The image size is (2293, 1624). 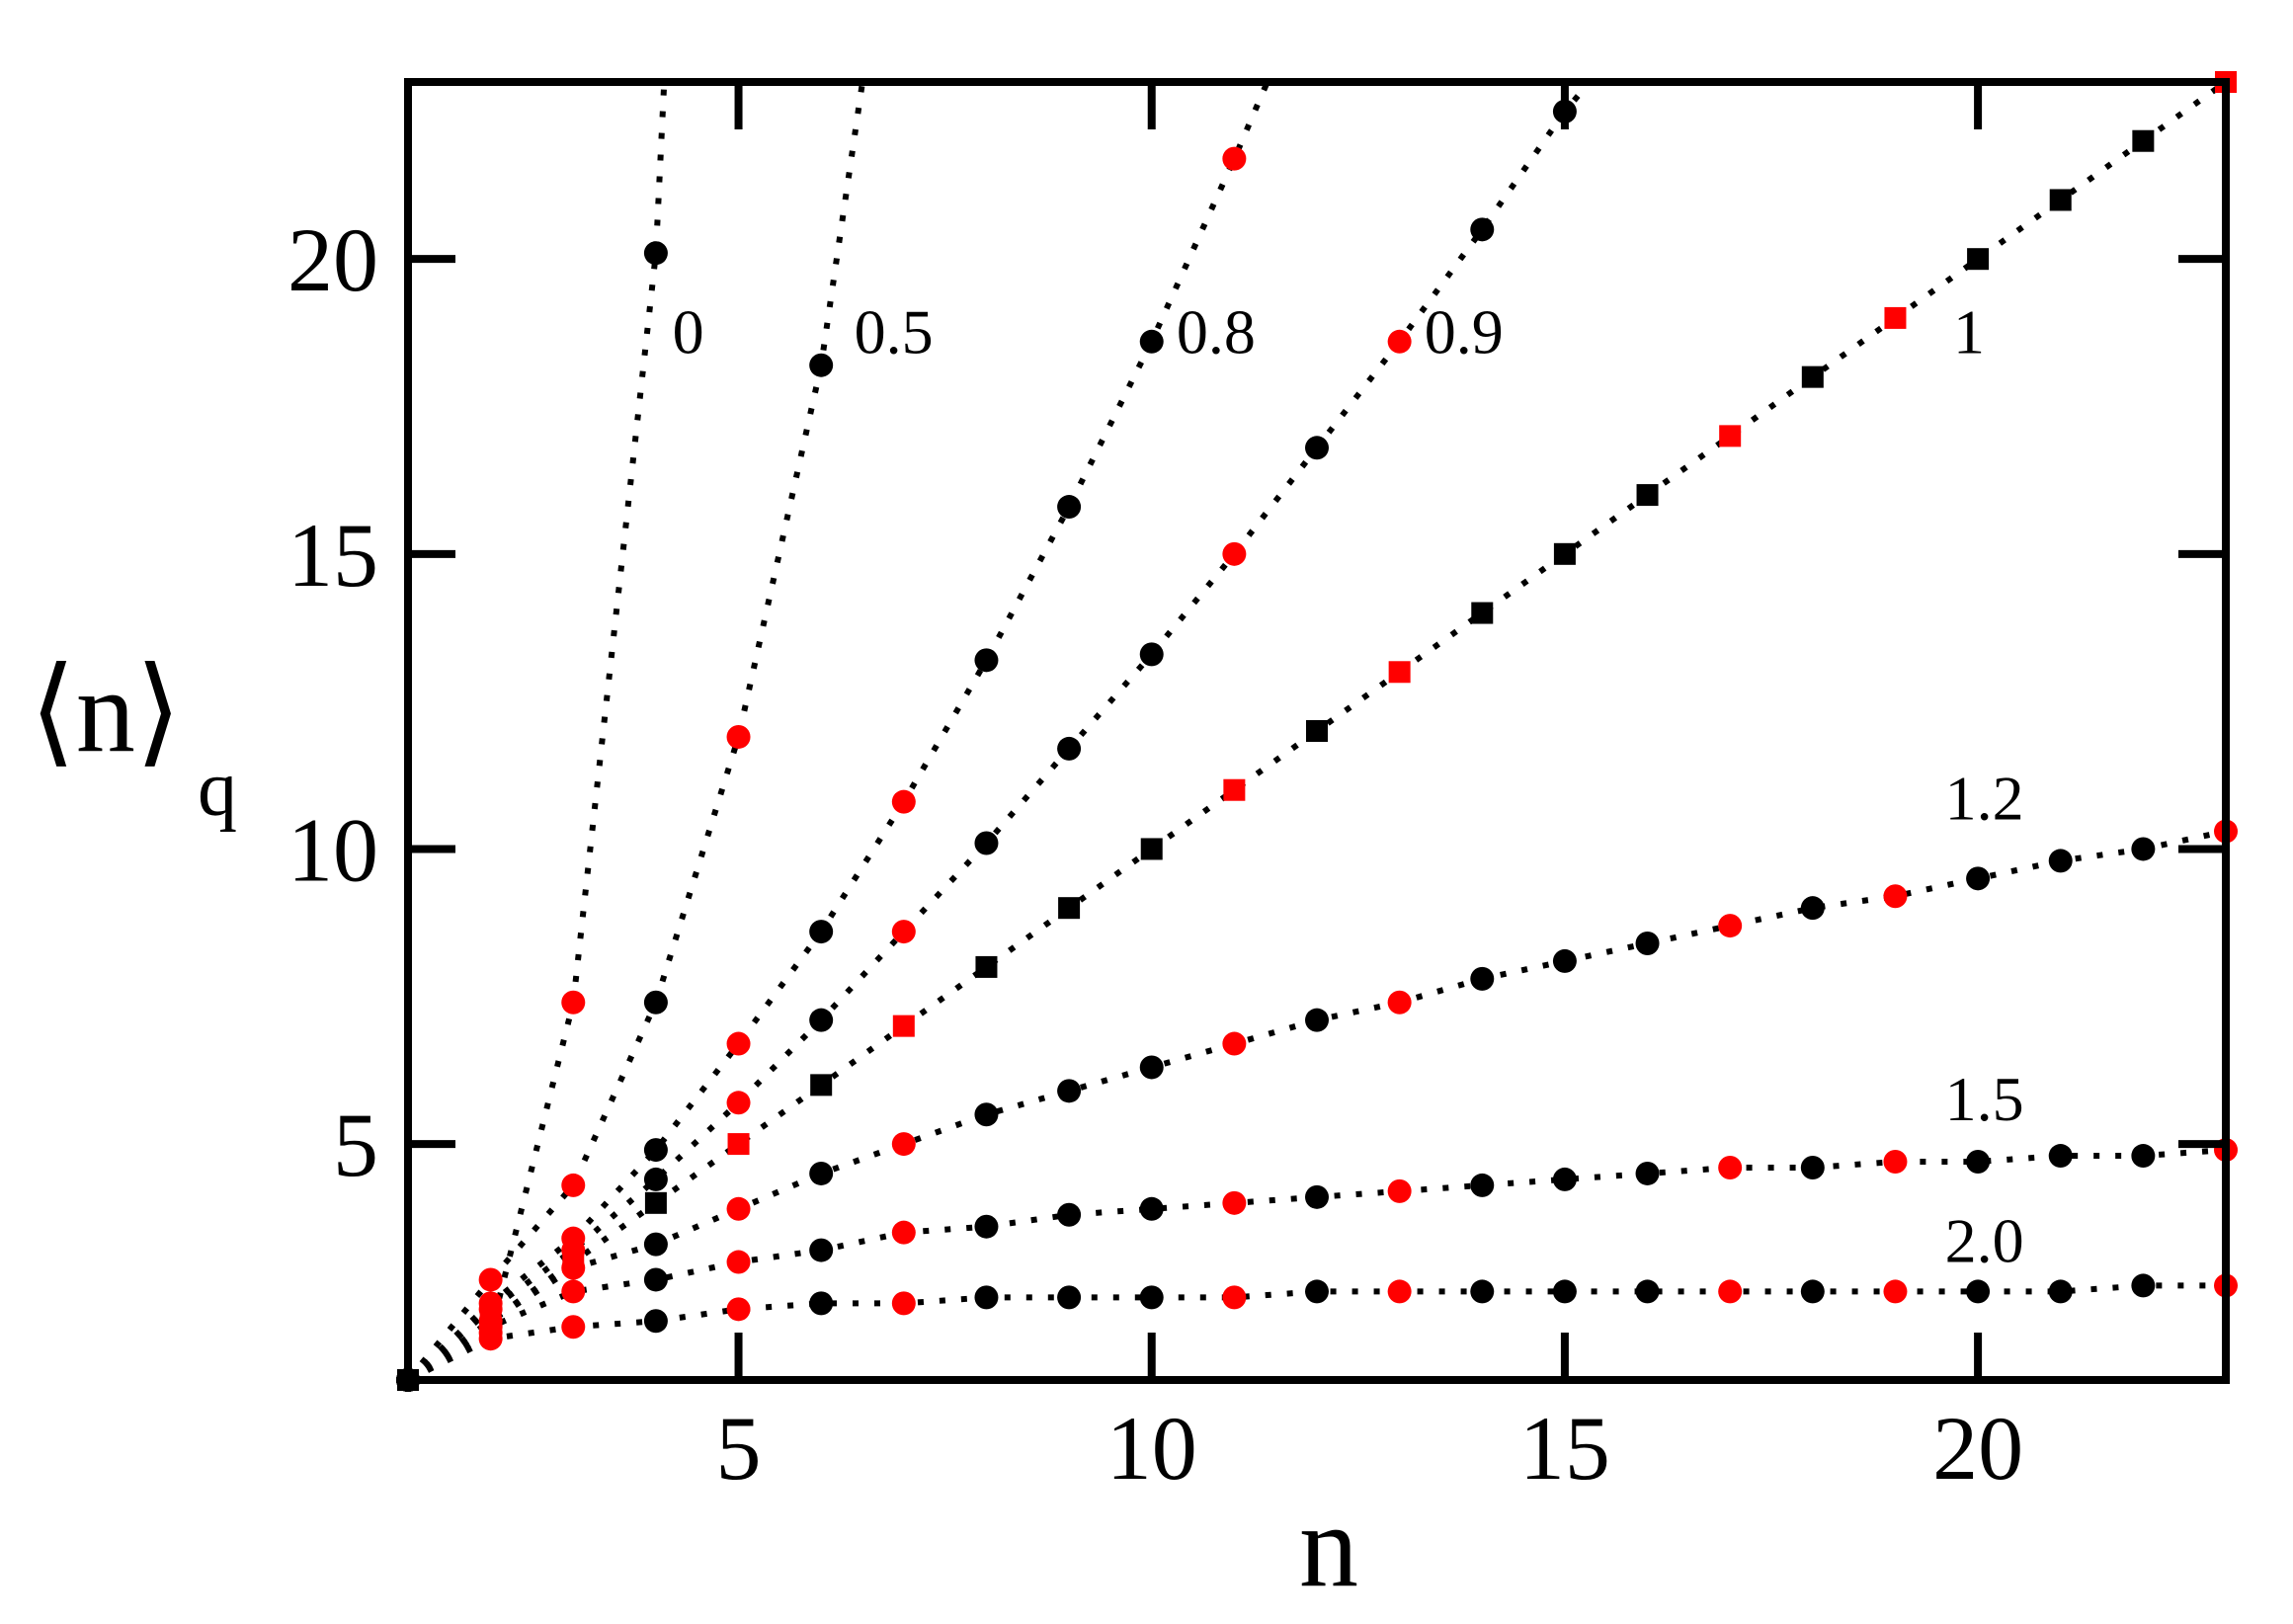 I want to click on x-tick-label: 10, so click(x=1152, y=1448).